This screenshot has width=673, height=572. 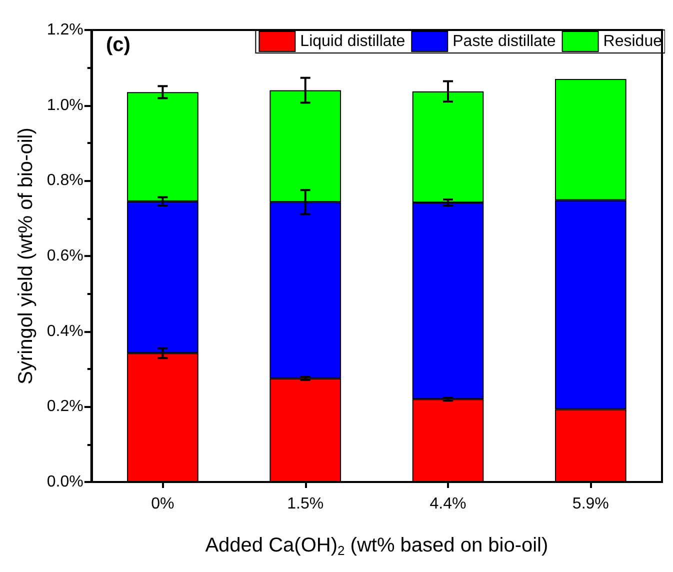 I want to click on y-tick-label: 0.8%, so click(x=65, y=181).